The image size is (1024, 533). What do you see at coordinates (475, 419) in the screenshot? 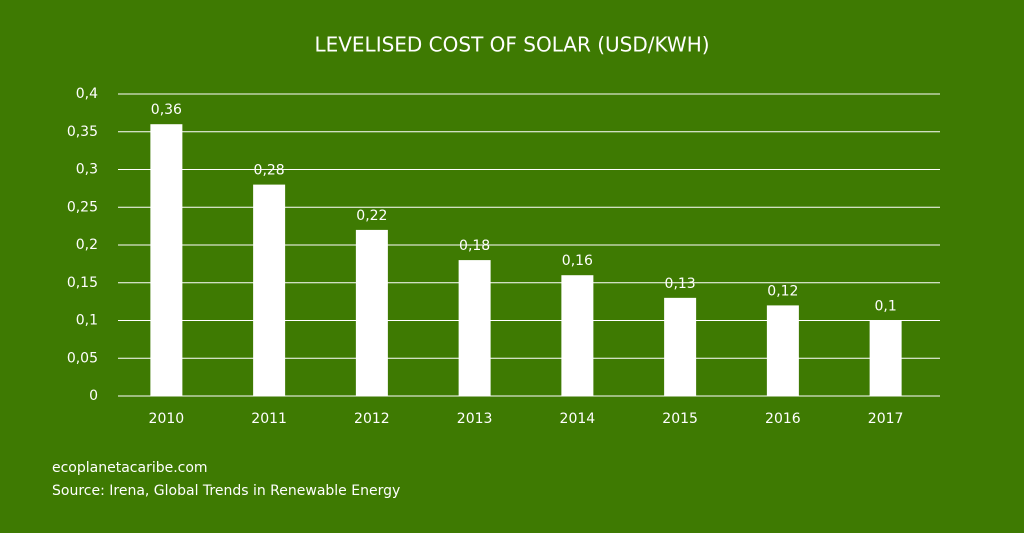
I see `x-tick-label: 2013` at bounding box center [475, 419].